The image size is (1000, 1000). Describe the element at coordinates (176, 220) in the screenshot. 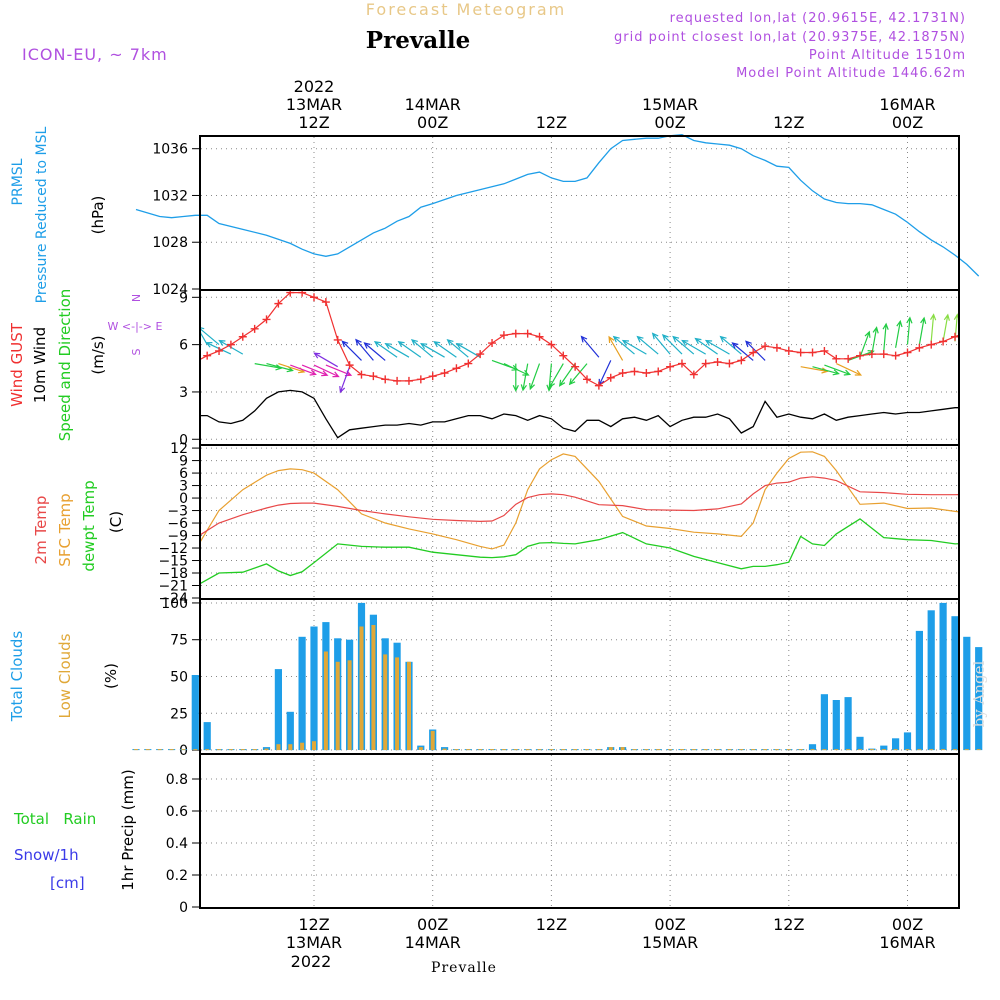

I see `pressure-y-ticks: 1024 1028 1032 1036` at that location.